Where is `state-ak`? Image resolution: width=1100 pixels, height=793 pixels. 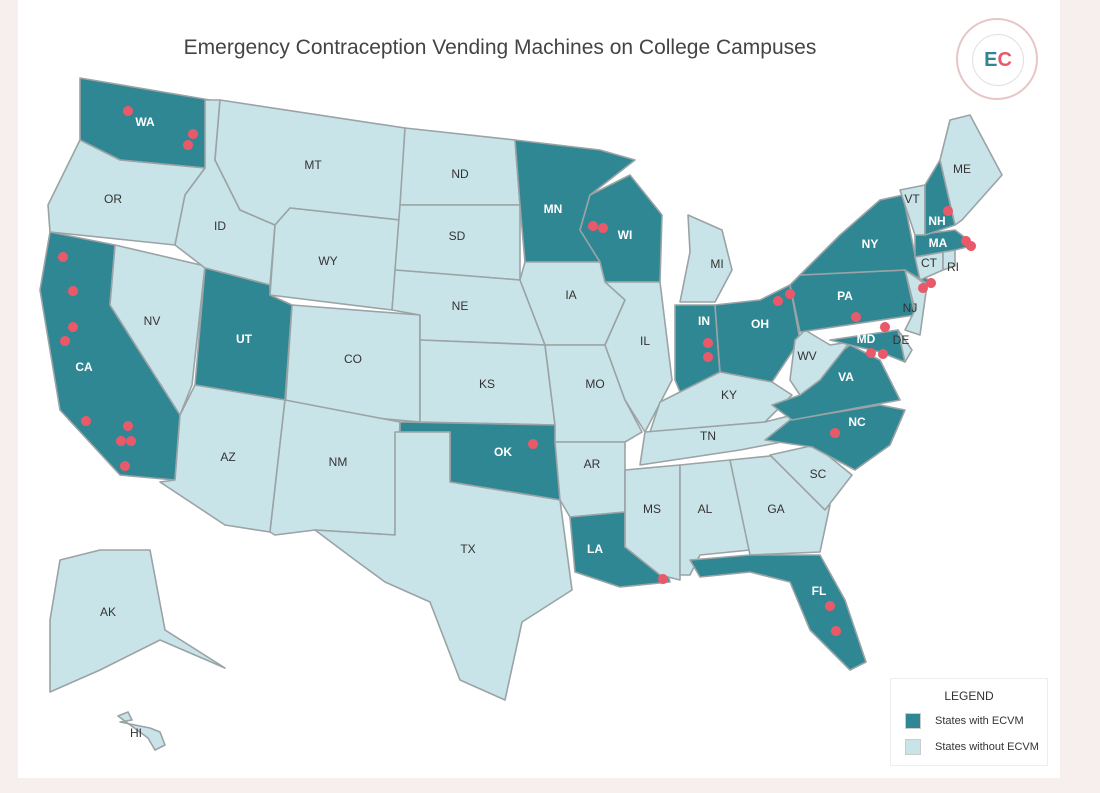 state-ak is located at coordinates (137, 621).